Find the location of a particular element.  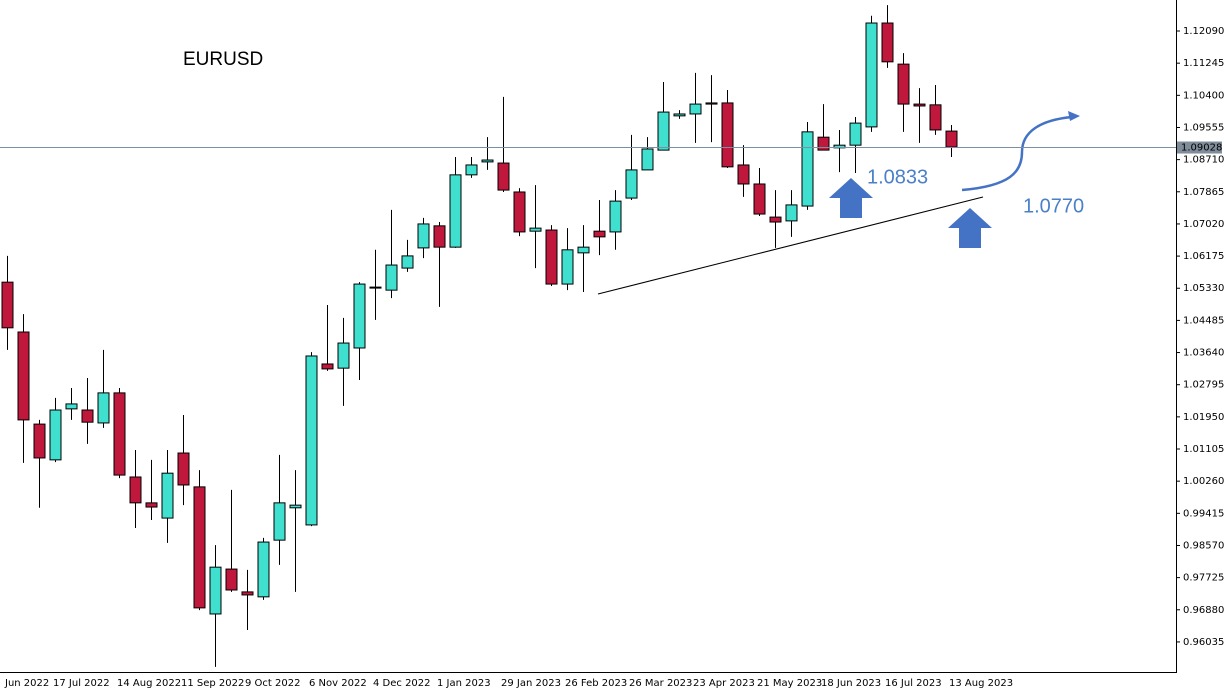

x-tick-label: 21 May 2023 is located at coordinates (789, 683).